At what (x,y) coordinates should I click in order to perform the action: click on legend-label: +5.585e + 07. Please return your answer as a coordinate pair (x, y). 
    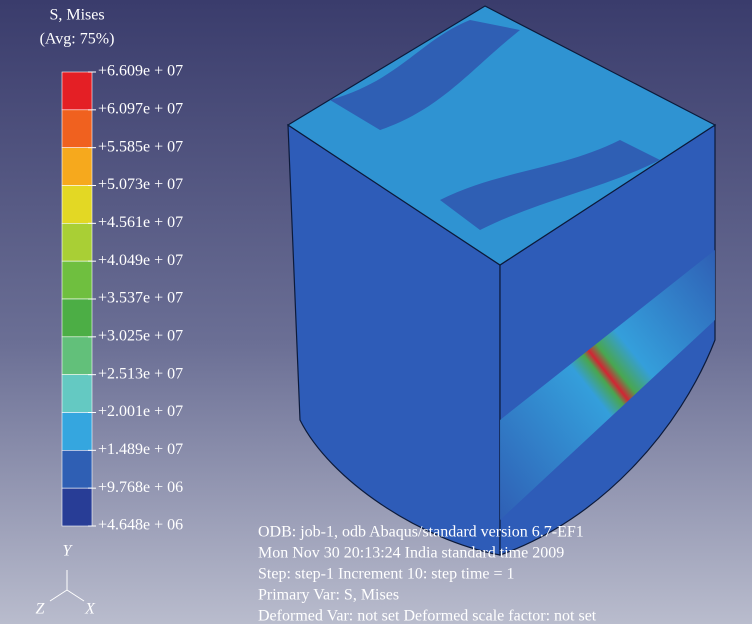
    Looking at the image, I should click on (140, 146).